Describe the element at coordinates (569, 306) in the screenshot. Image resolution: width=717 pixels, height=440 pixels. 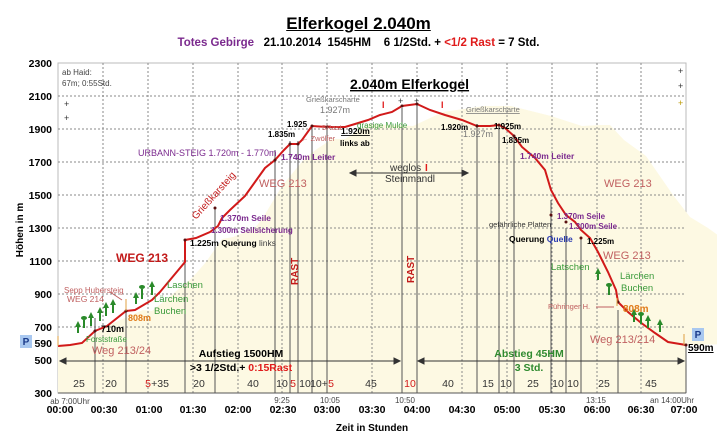
I see `puehringer-label: Pühringer H.` at that location.